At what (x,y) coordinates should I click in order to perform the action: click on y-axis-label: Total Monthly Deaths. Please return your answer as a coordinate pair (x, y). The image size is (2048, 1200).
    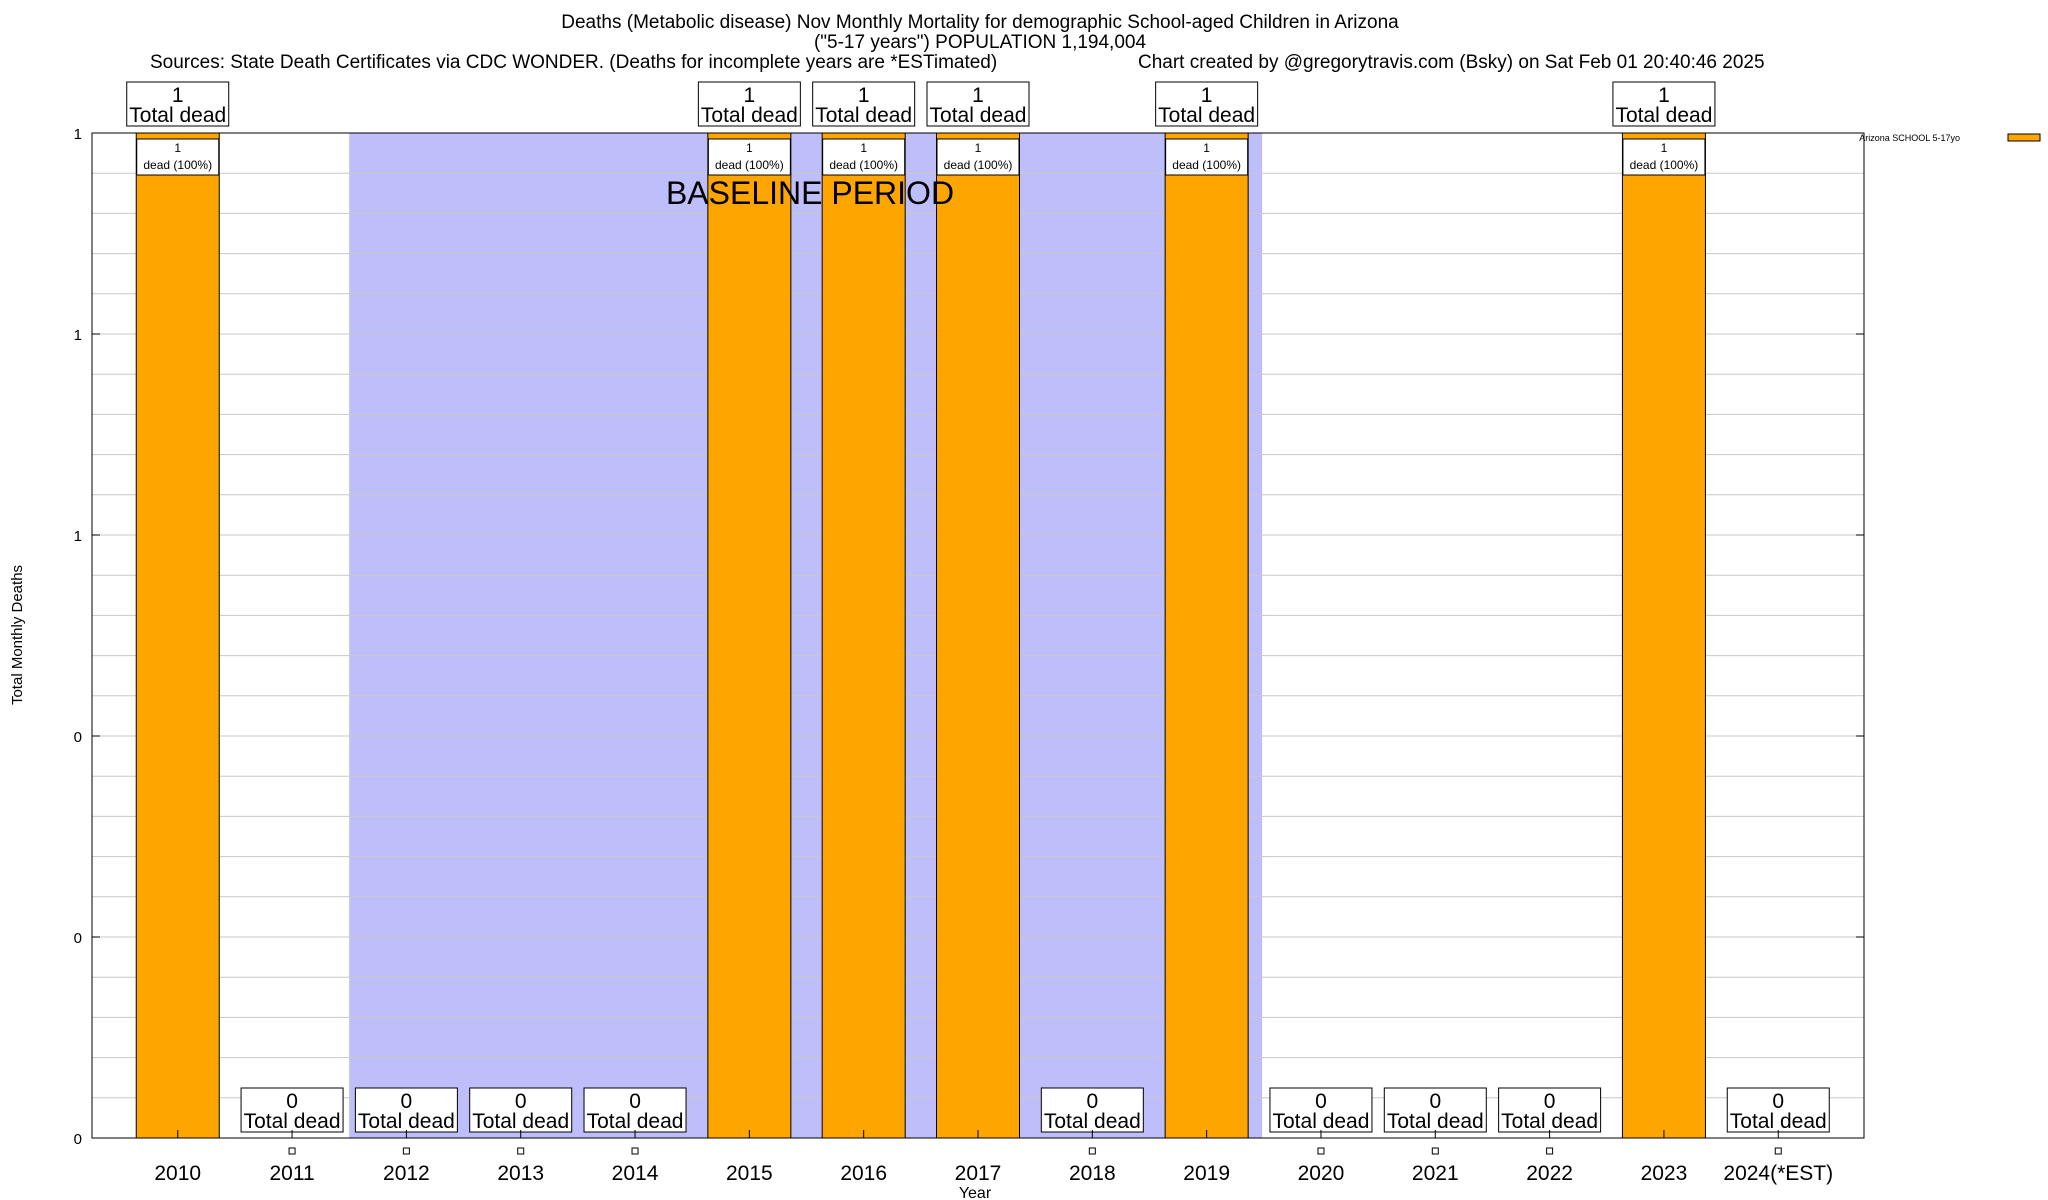
    Looking at the image, I should click on (17, 635).